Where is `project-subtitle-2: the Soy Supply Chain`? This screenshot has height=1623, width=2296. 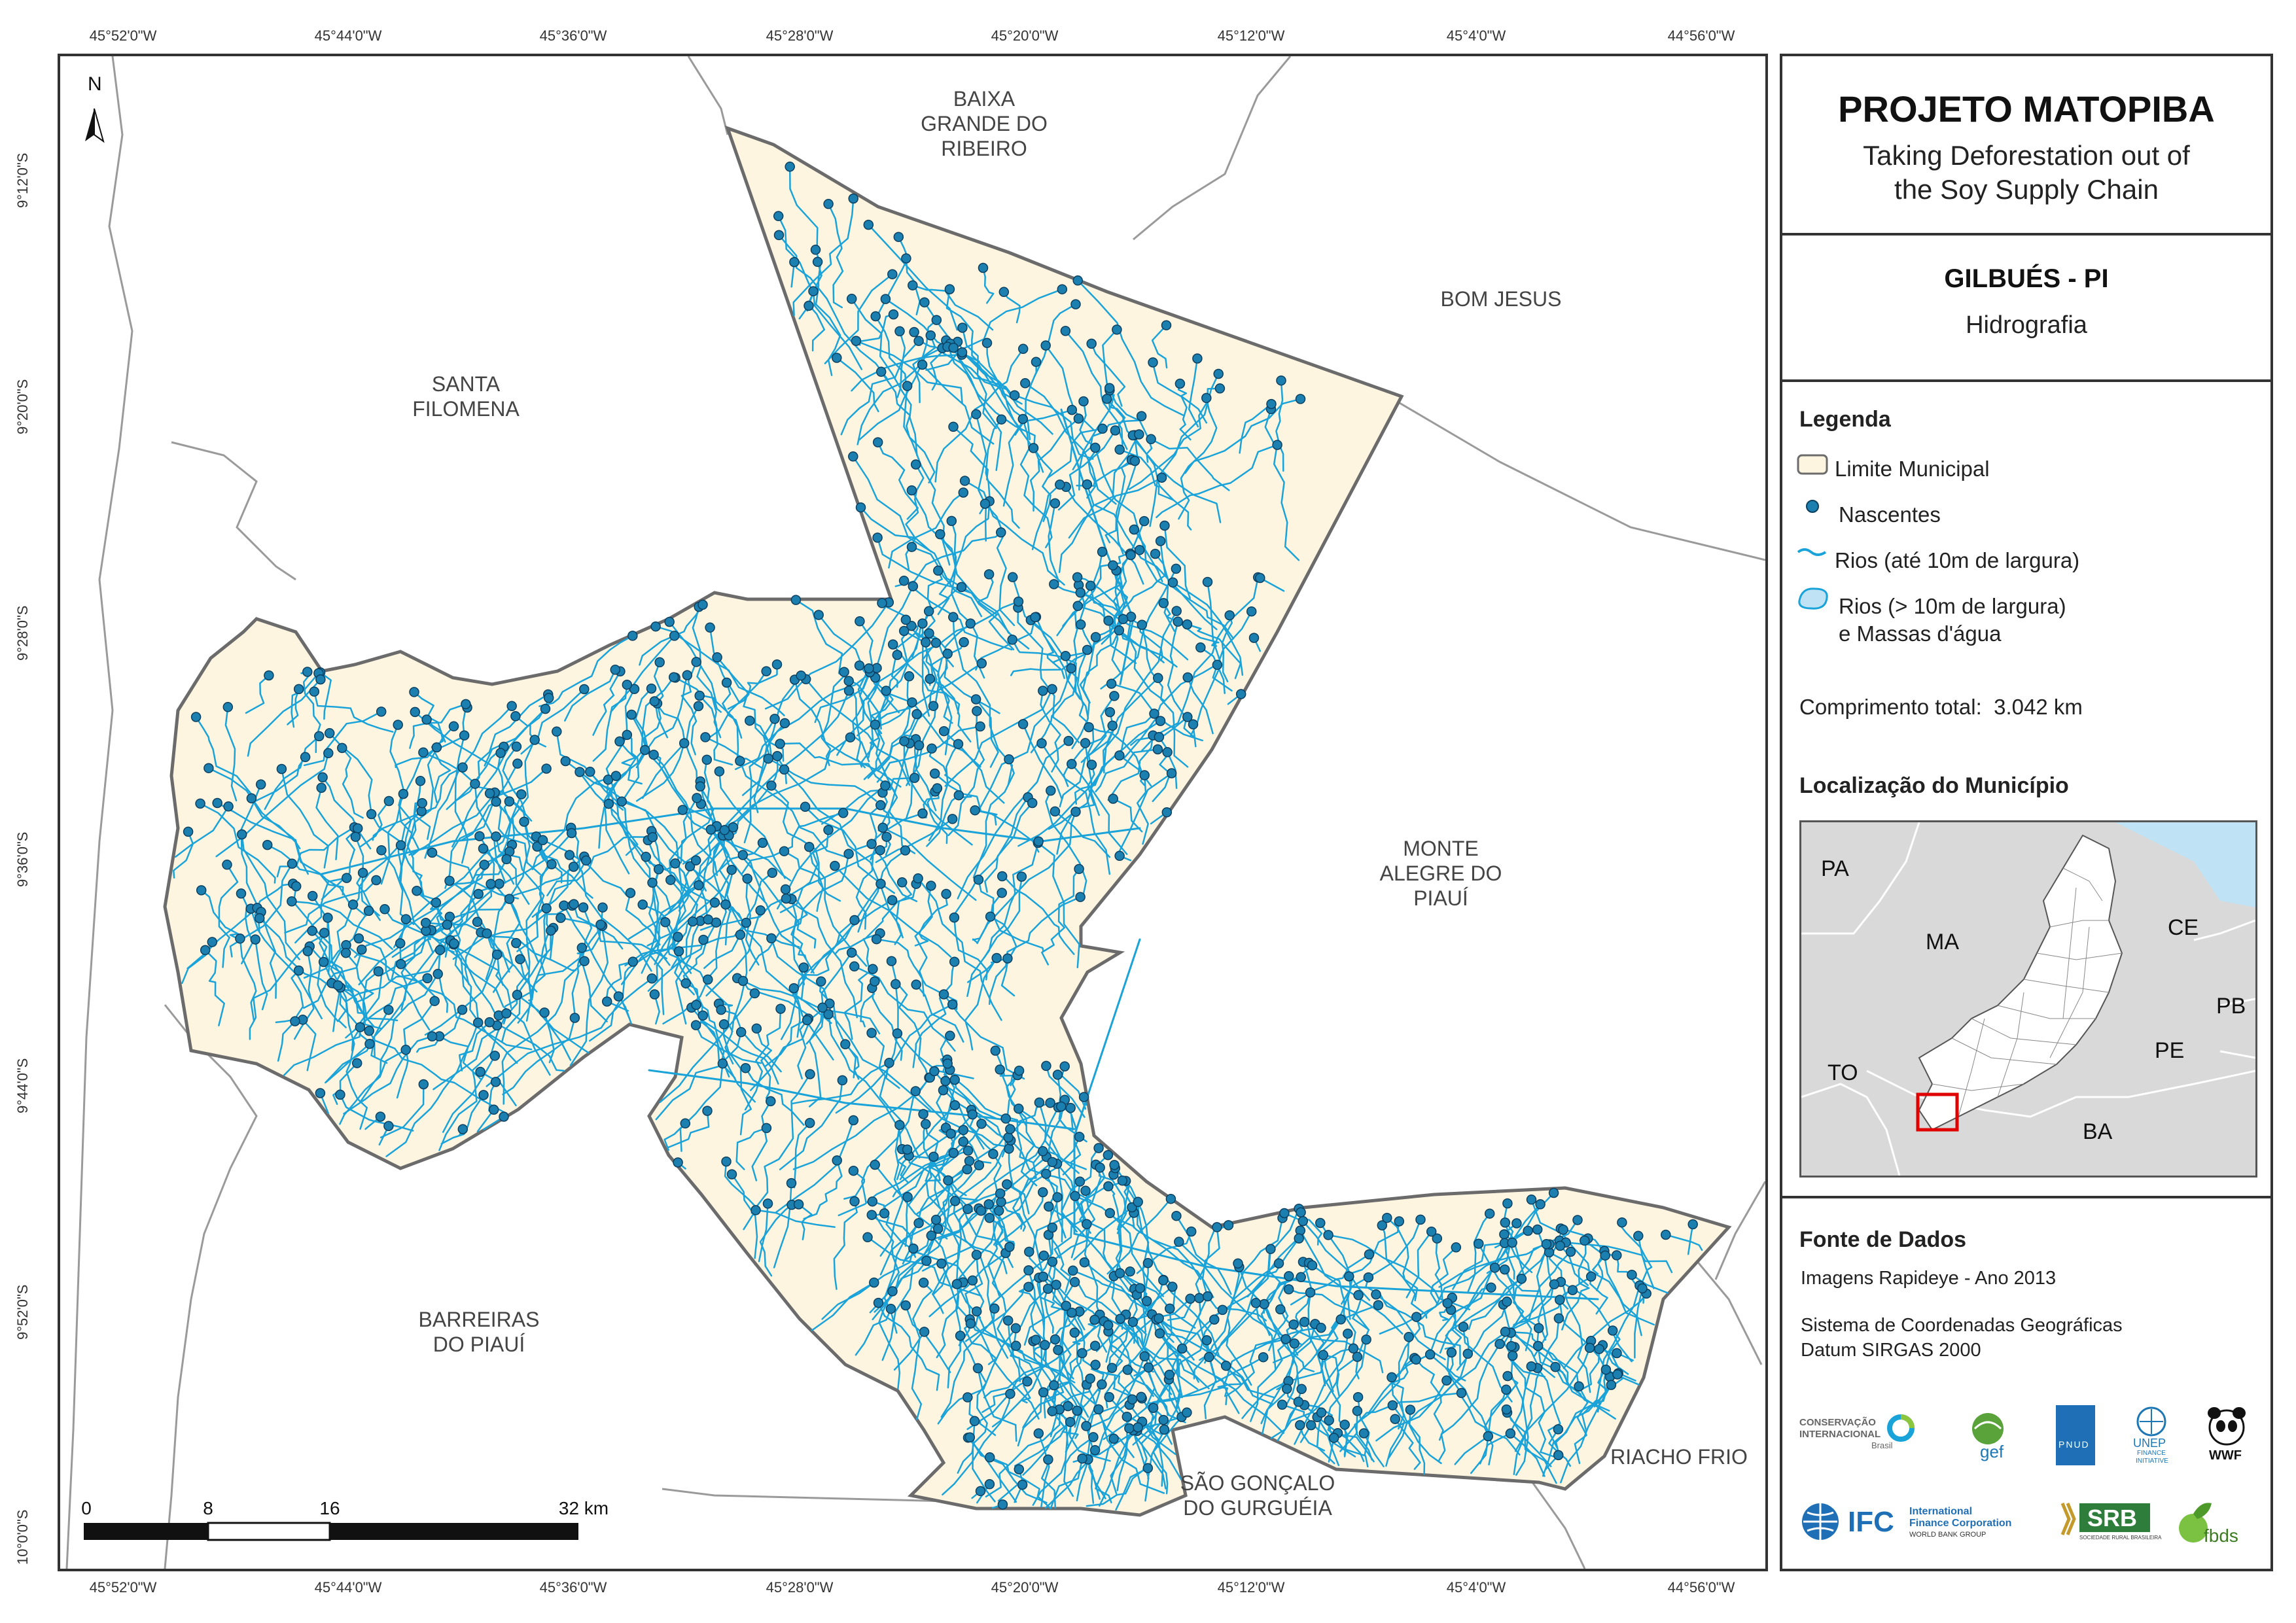 project-subtitle-2: the Soy Supply Chain is located at coordinates (2027, 190).